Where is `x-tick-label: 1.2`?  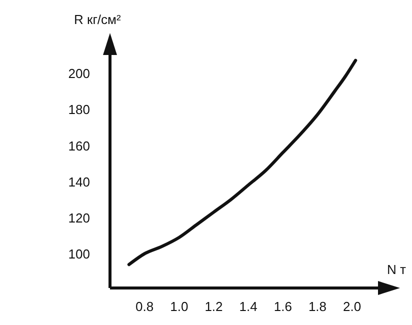 x-tick-label: 1.2 is located at coordinates (213, 306).